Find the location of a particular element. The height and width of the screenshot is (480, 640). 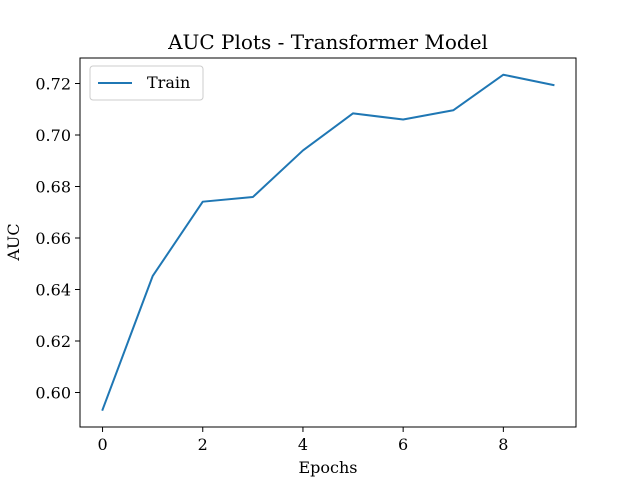

y-tick-label: 0.66 is located at coordinates (53, 238).